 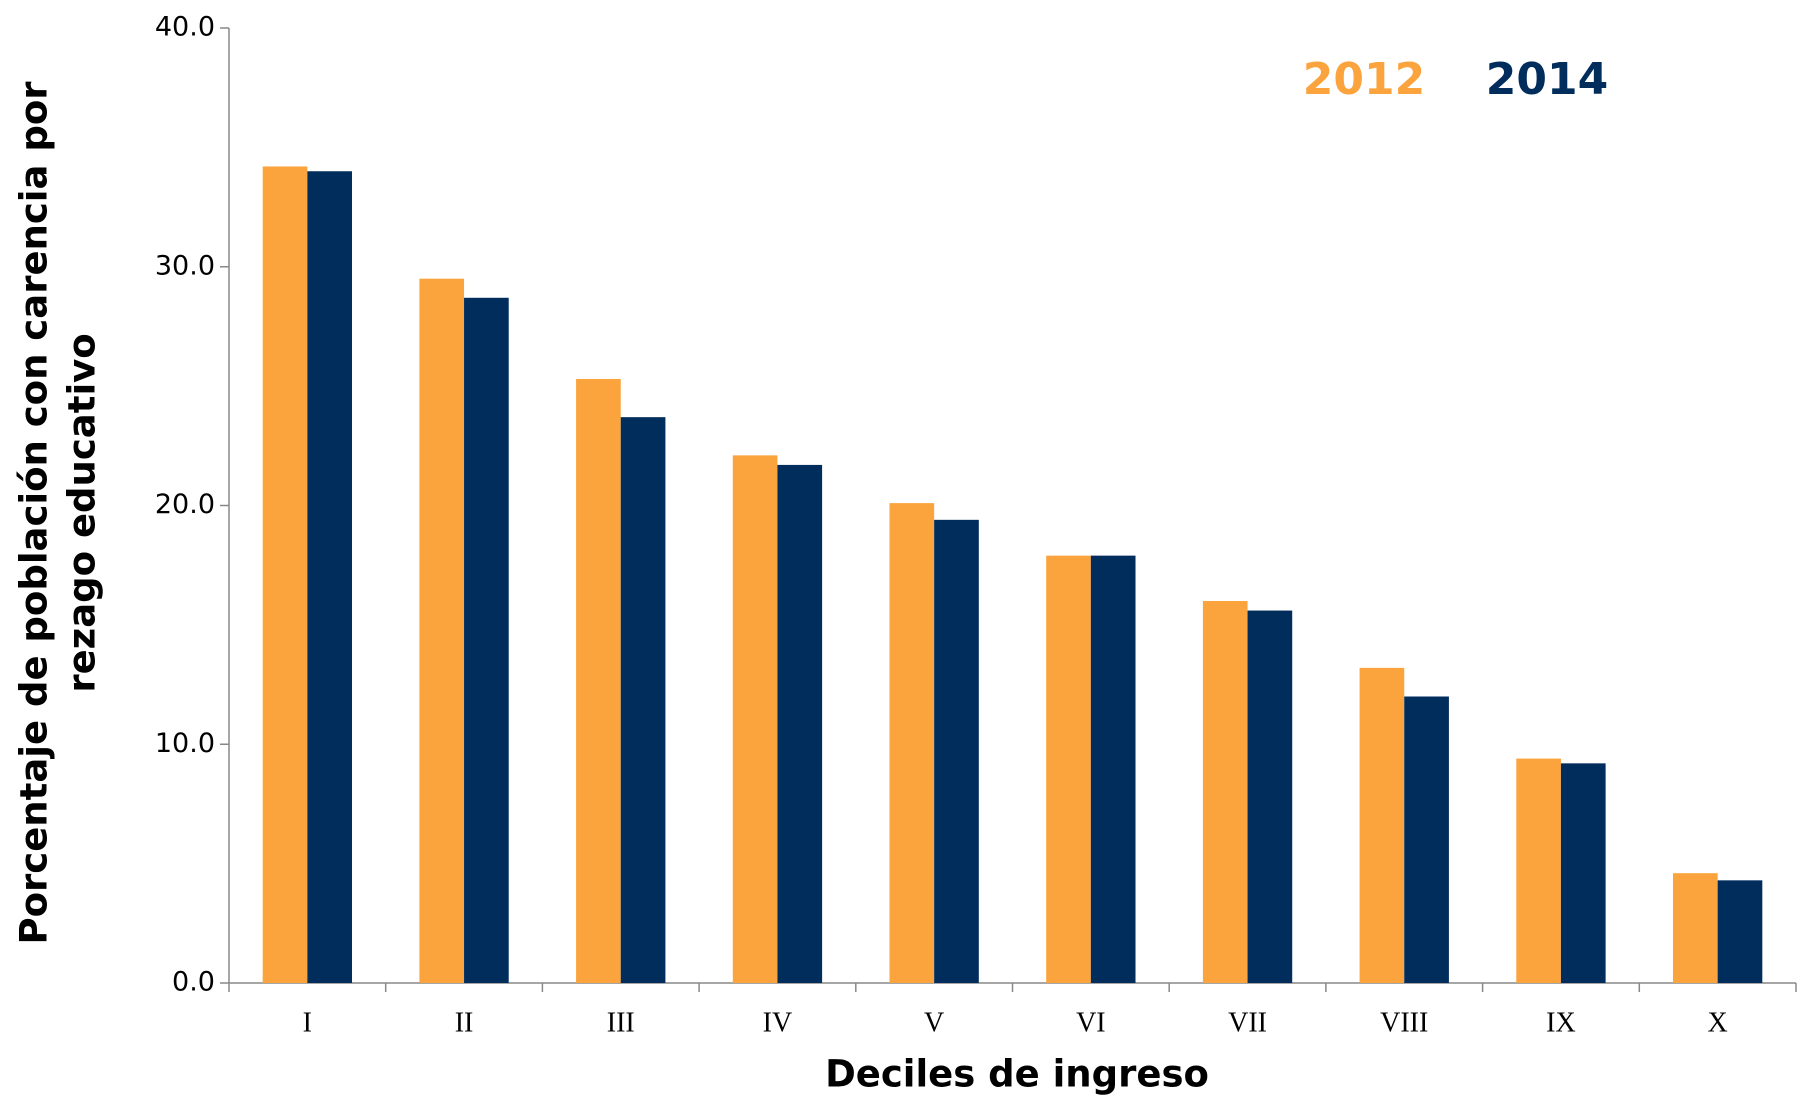 I want to click on x-axis-title: Deciles de ingreso, so click(x=1017, y=1074).